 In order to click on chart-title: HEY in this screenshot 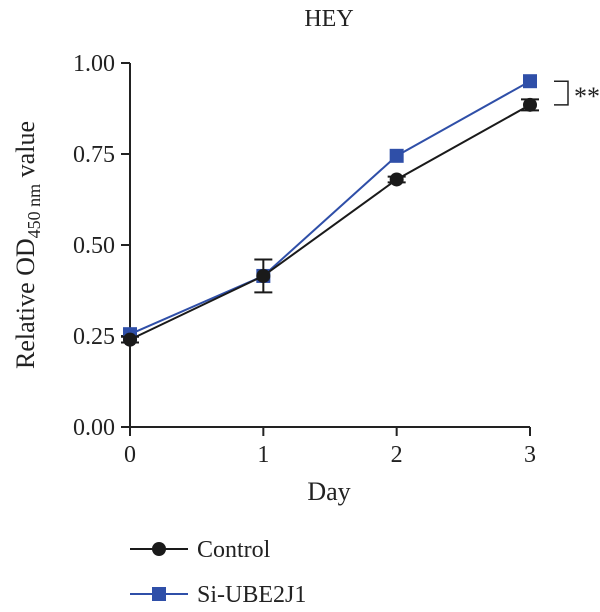, I will do `click(328, 19)`.